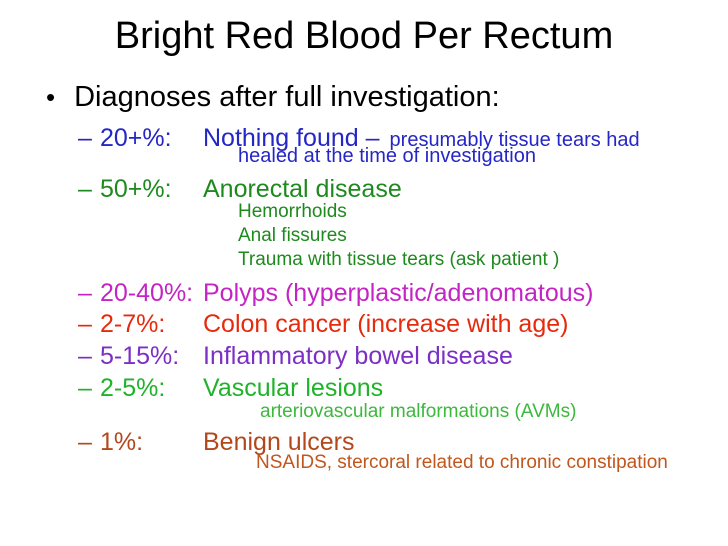 The width and height of the screenshot is (728, 546). What do you see at coordinates (136, 138) in the screenshot?
I see `diagnosis-percentage: 20+%:` at bounding box center [136, 138].